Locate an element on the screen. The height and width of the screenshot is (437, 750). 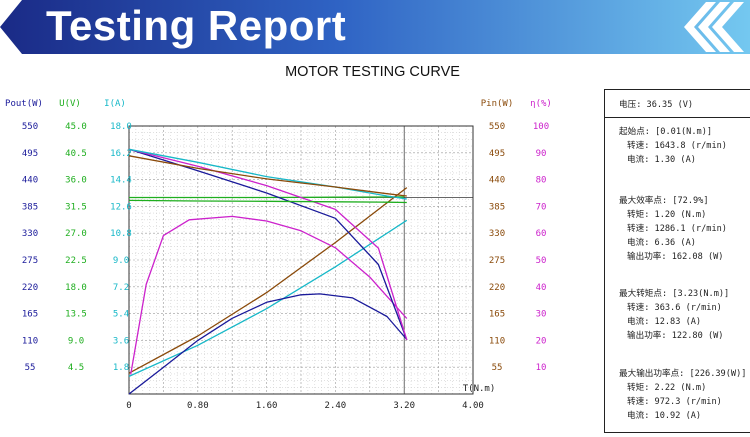
start-speed: 转速: 1643.8 (r/min) is located at coordinates (677, 146).